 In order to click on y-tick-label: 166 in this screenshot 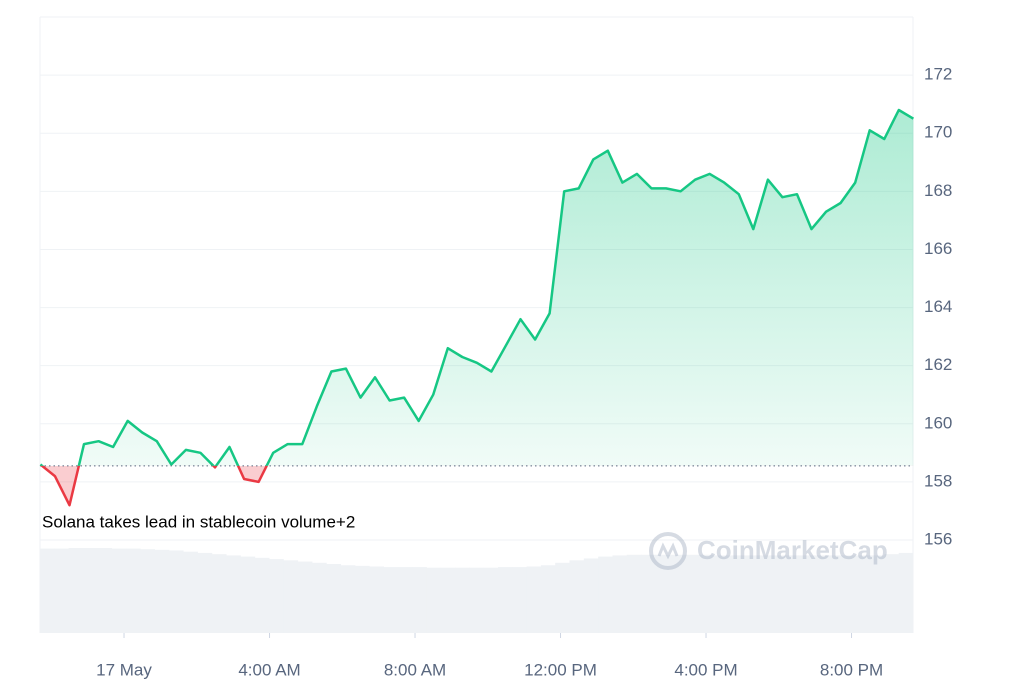, I will do `click(938, 248)`.